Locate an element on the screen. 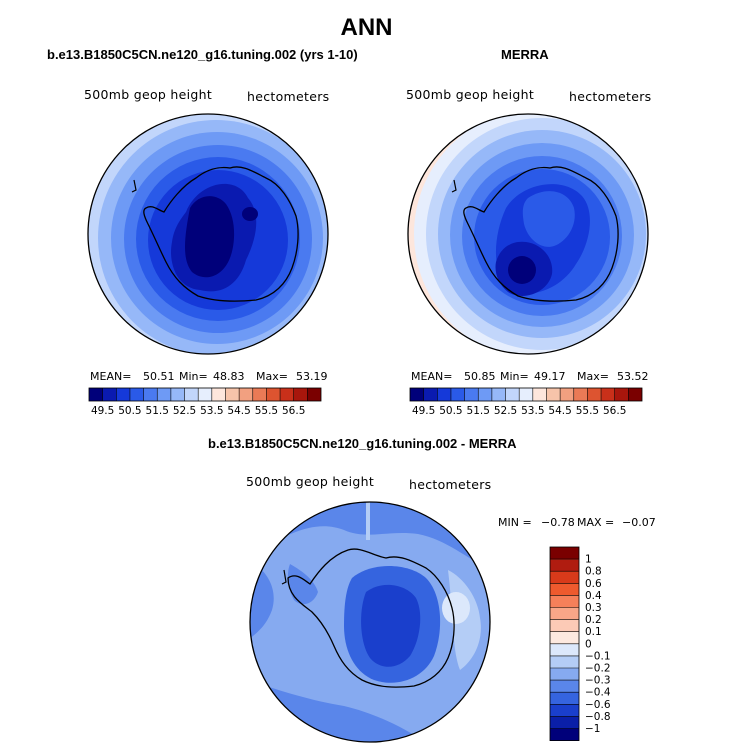 The width and height of the screenshot is (733, 748). panel-1-colorbar-tick-label: 55.5 is located at coordinates (266, 411).